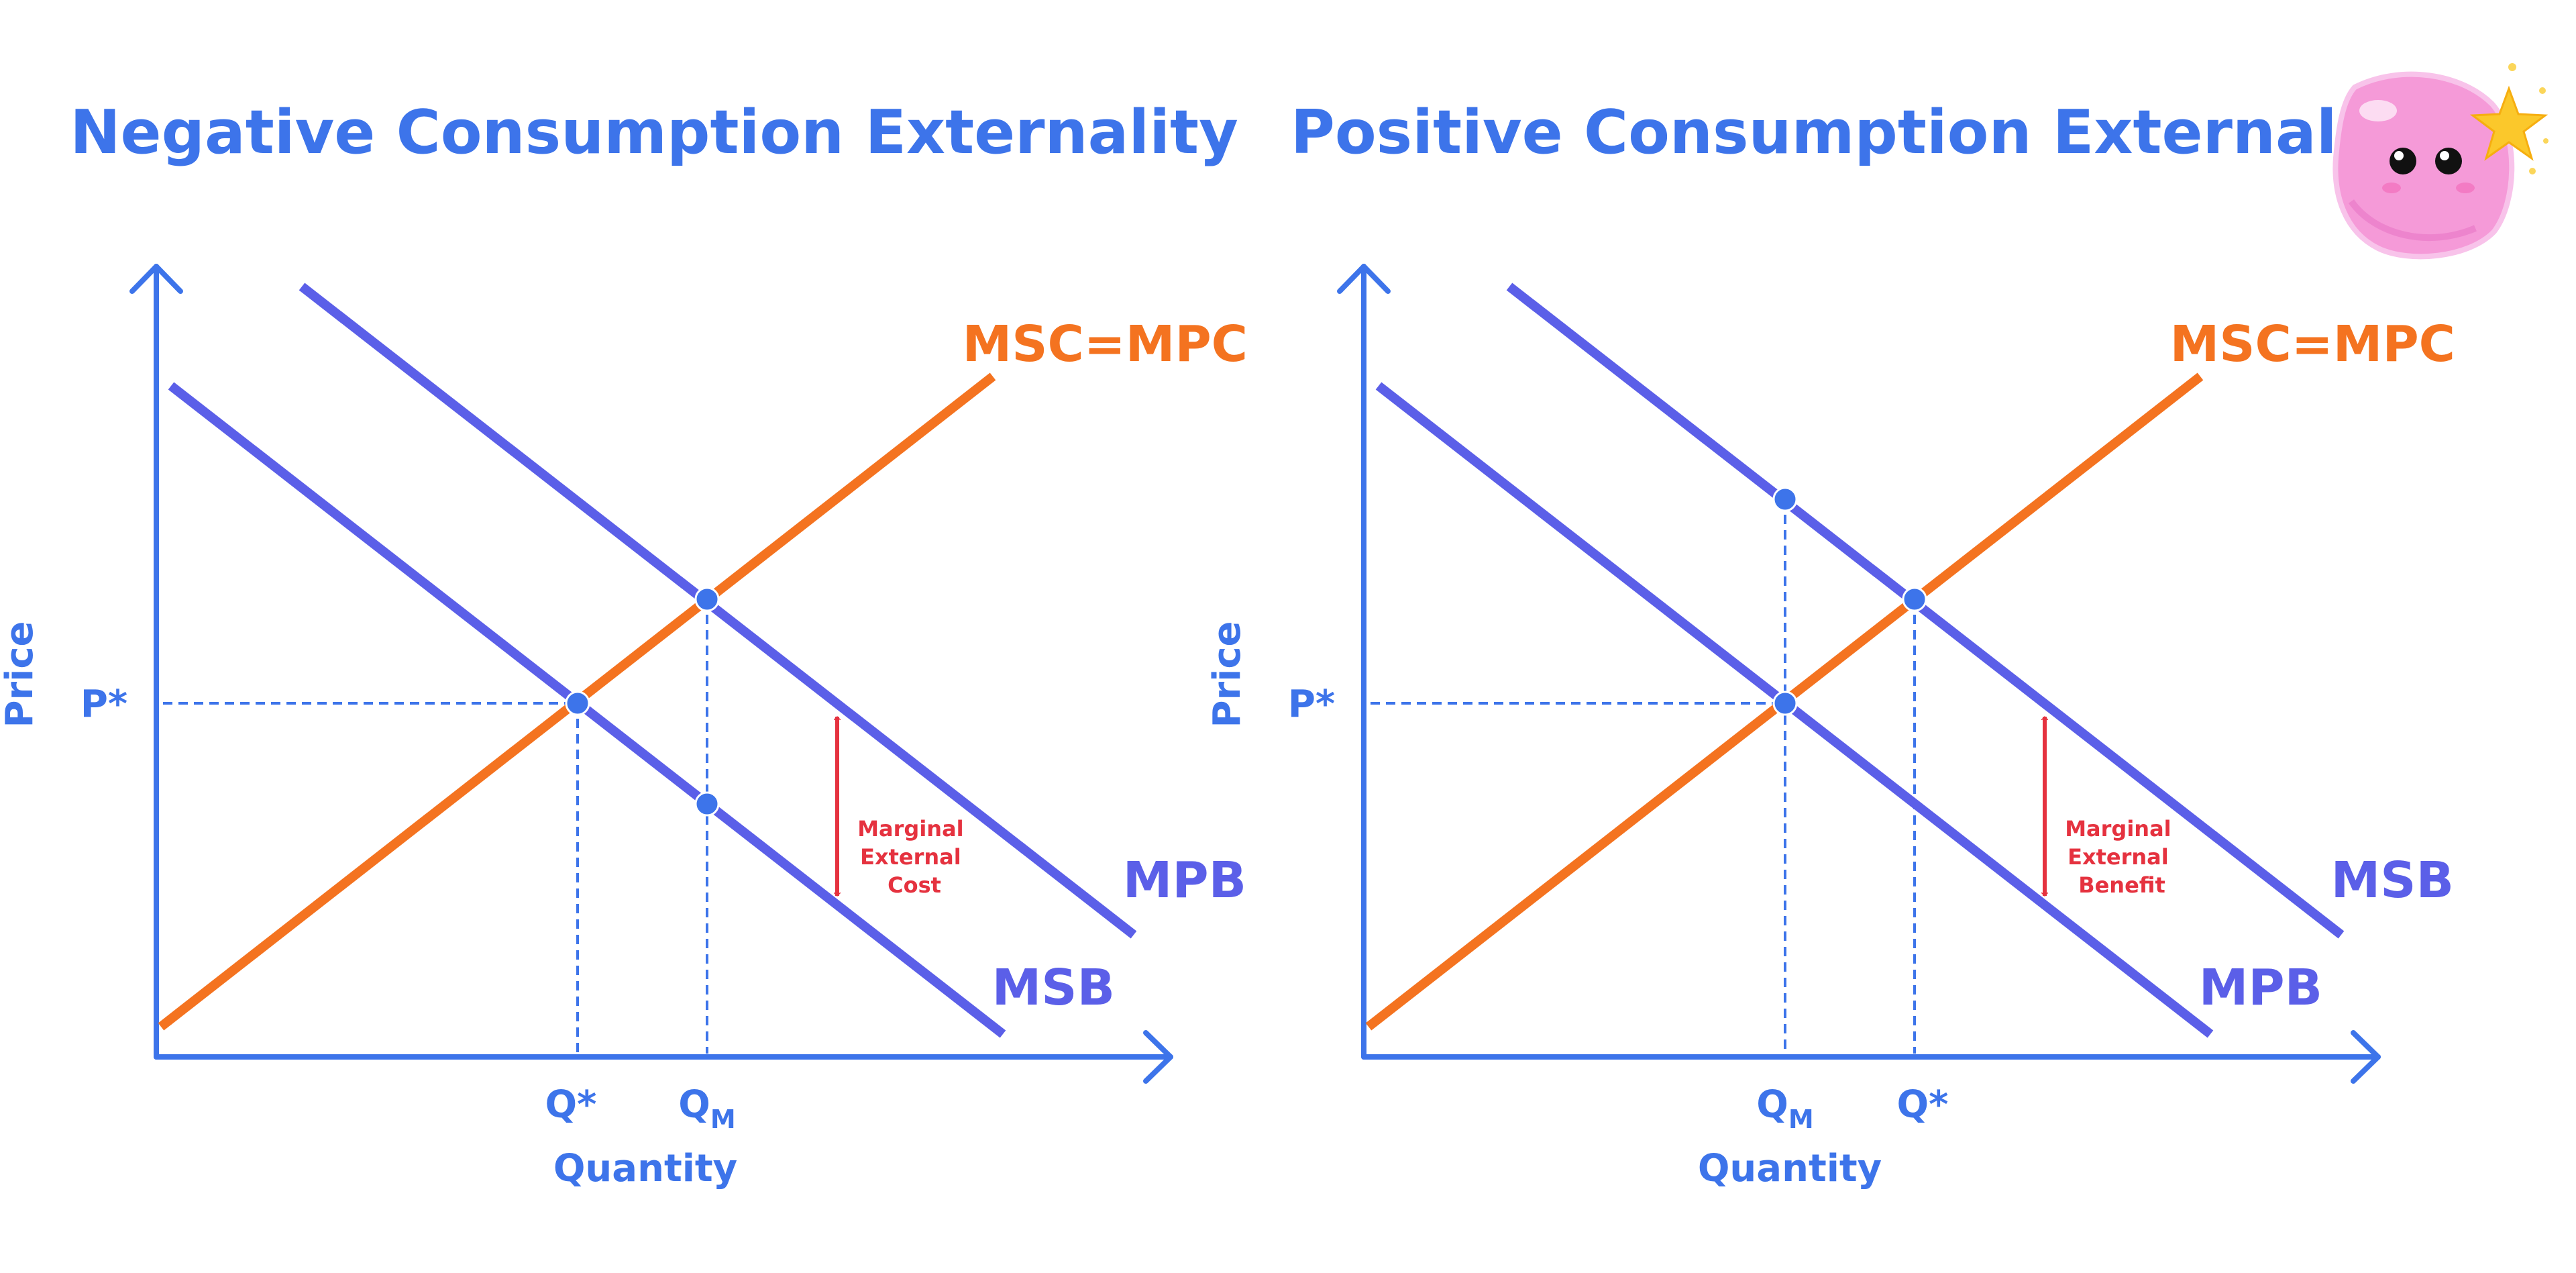 Image resolution: width=2576 pixels, height=1273 pixels. I want to click on star-icon, so click(2508, 118).